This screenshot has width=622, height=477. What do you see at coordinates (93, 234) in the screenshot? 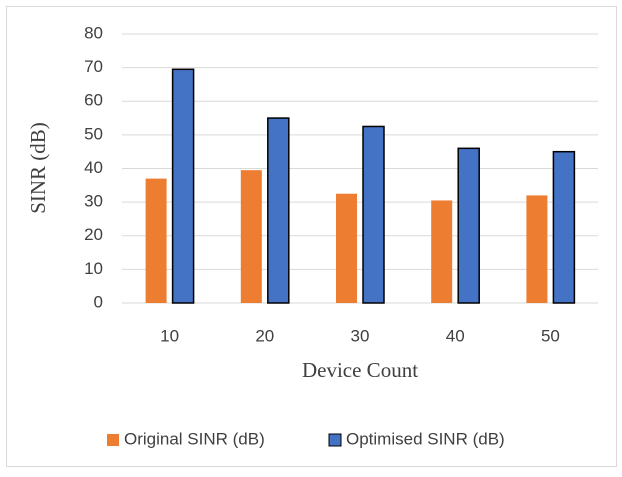
I see `y-tick-label: 20` at bounding box center [93, 234].